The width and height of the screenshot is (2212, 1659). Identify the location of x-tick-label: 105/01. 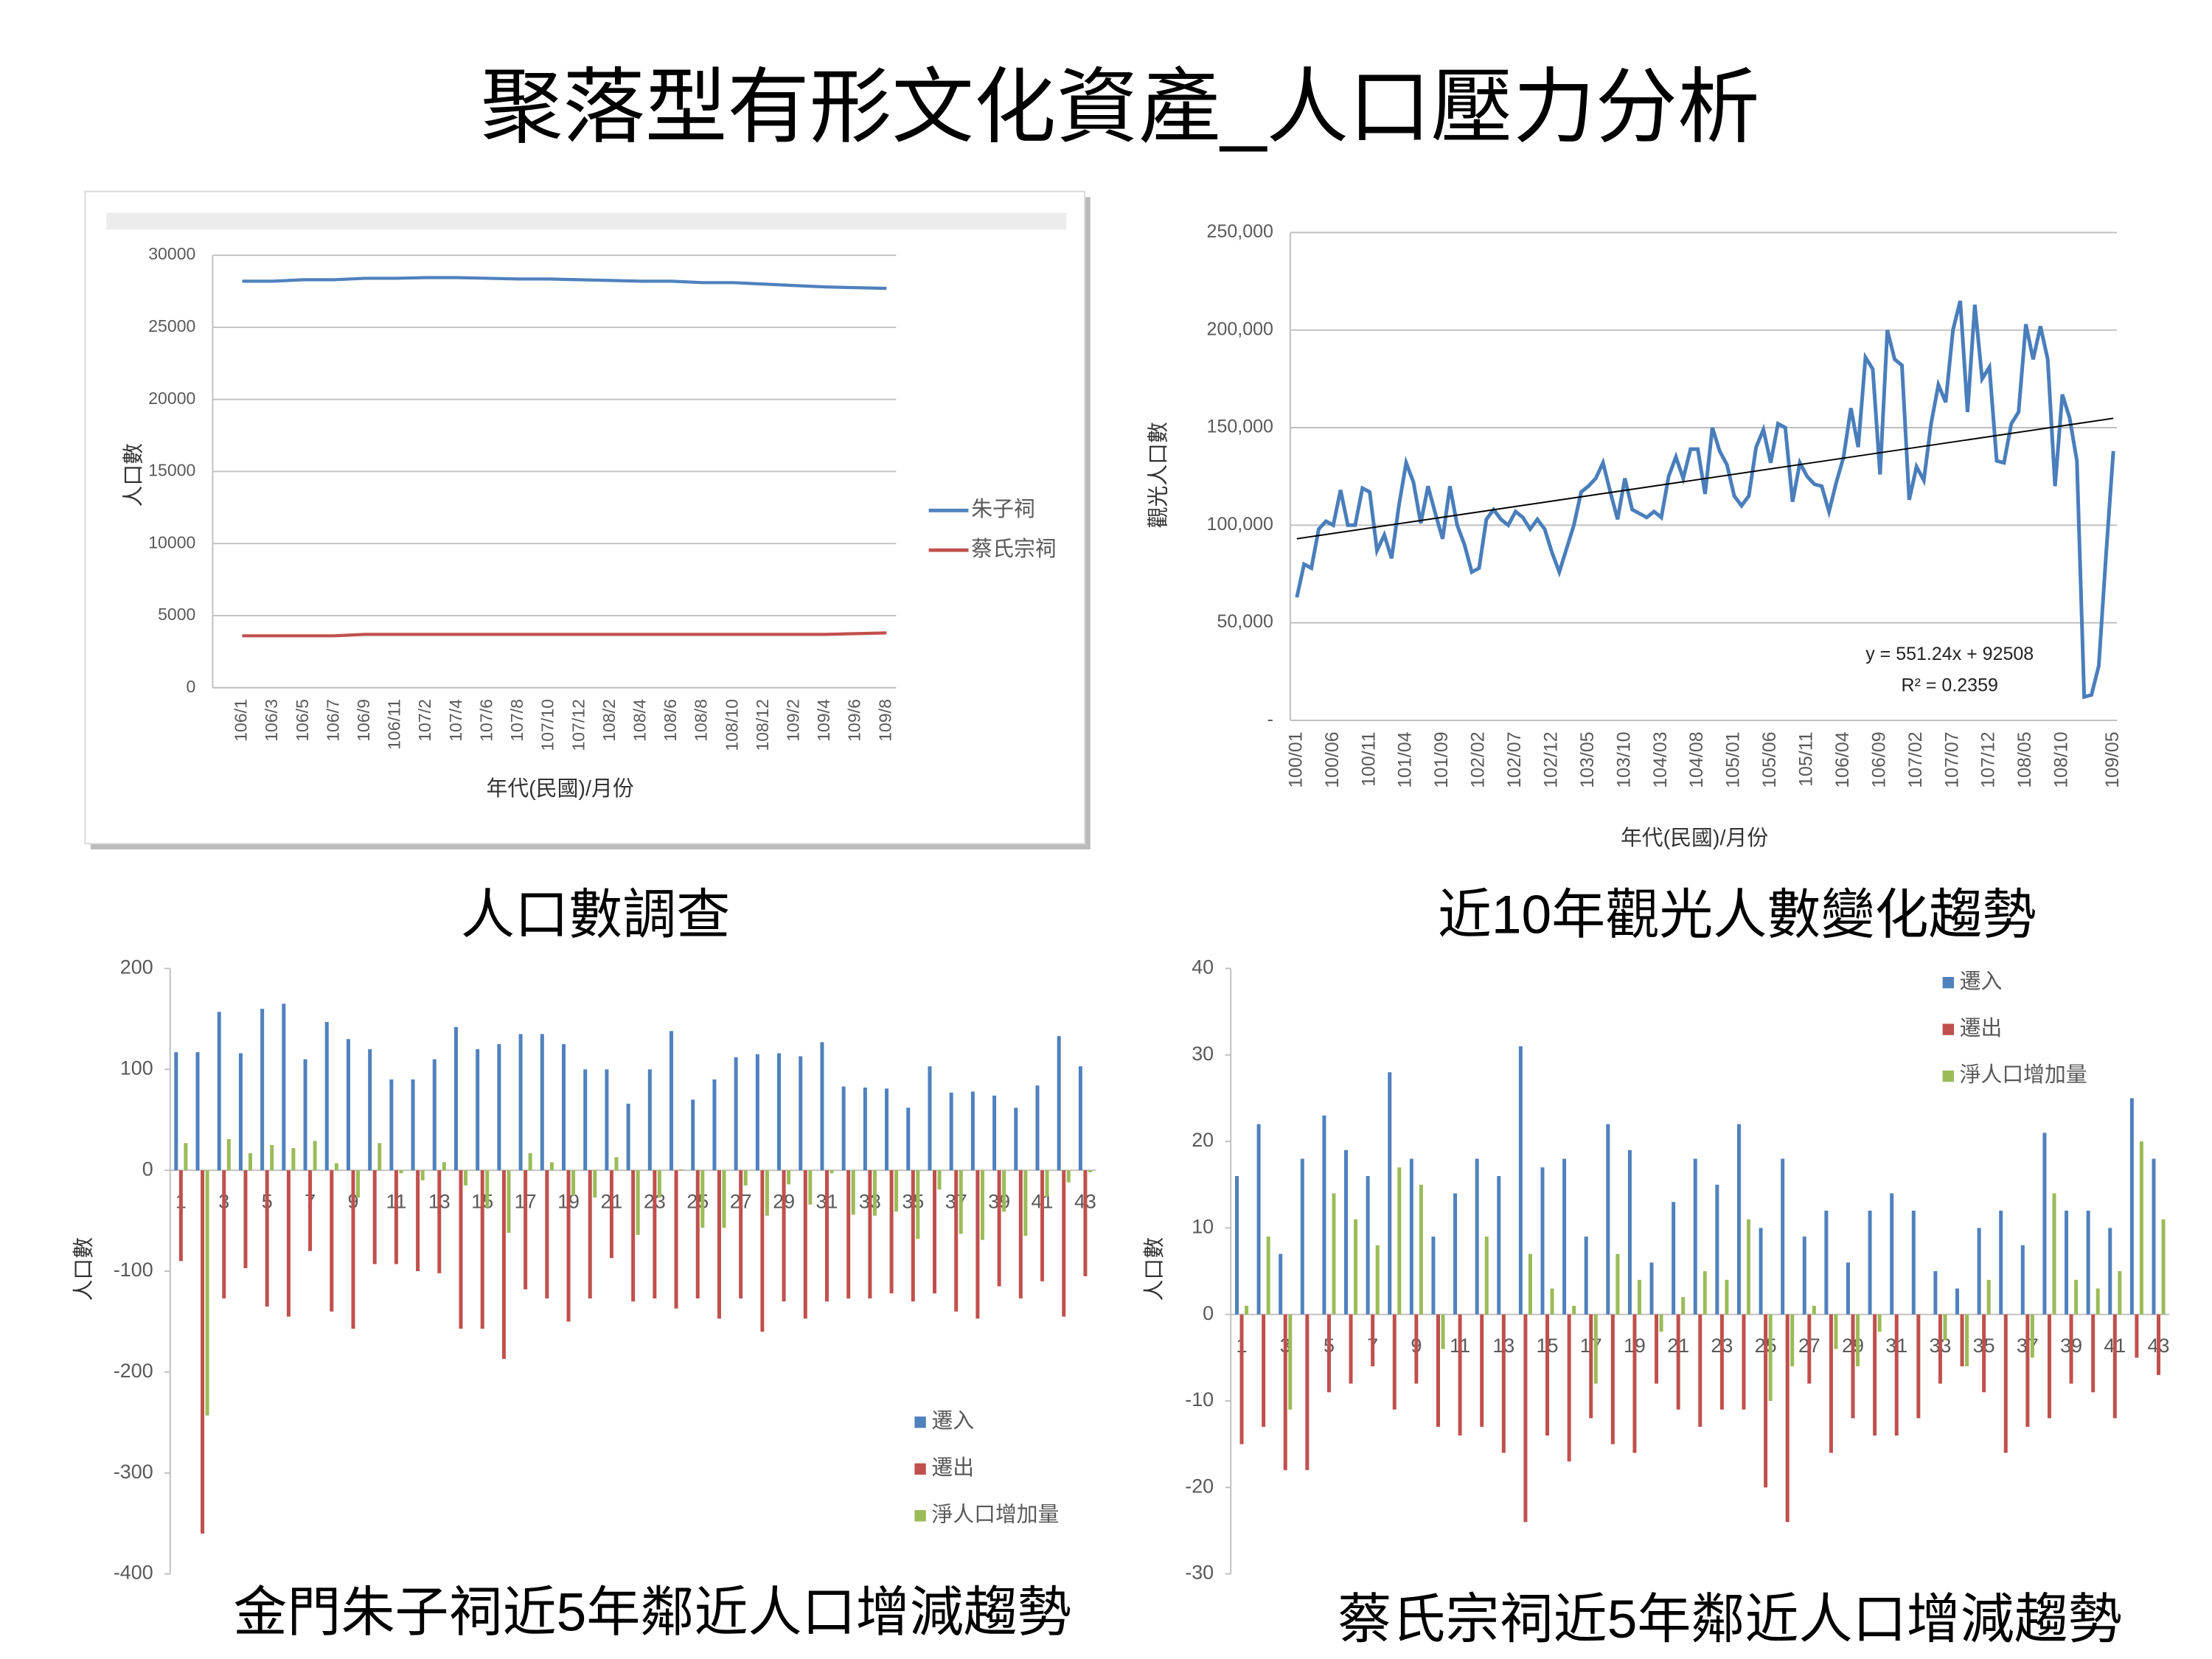
(1733, 759).